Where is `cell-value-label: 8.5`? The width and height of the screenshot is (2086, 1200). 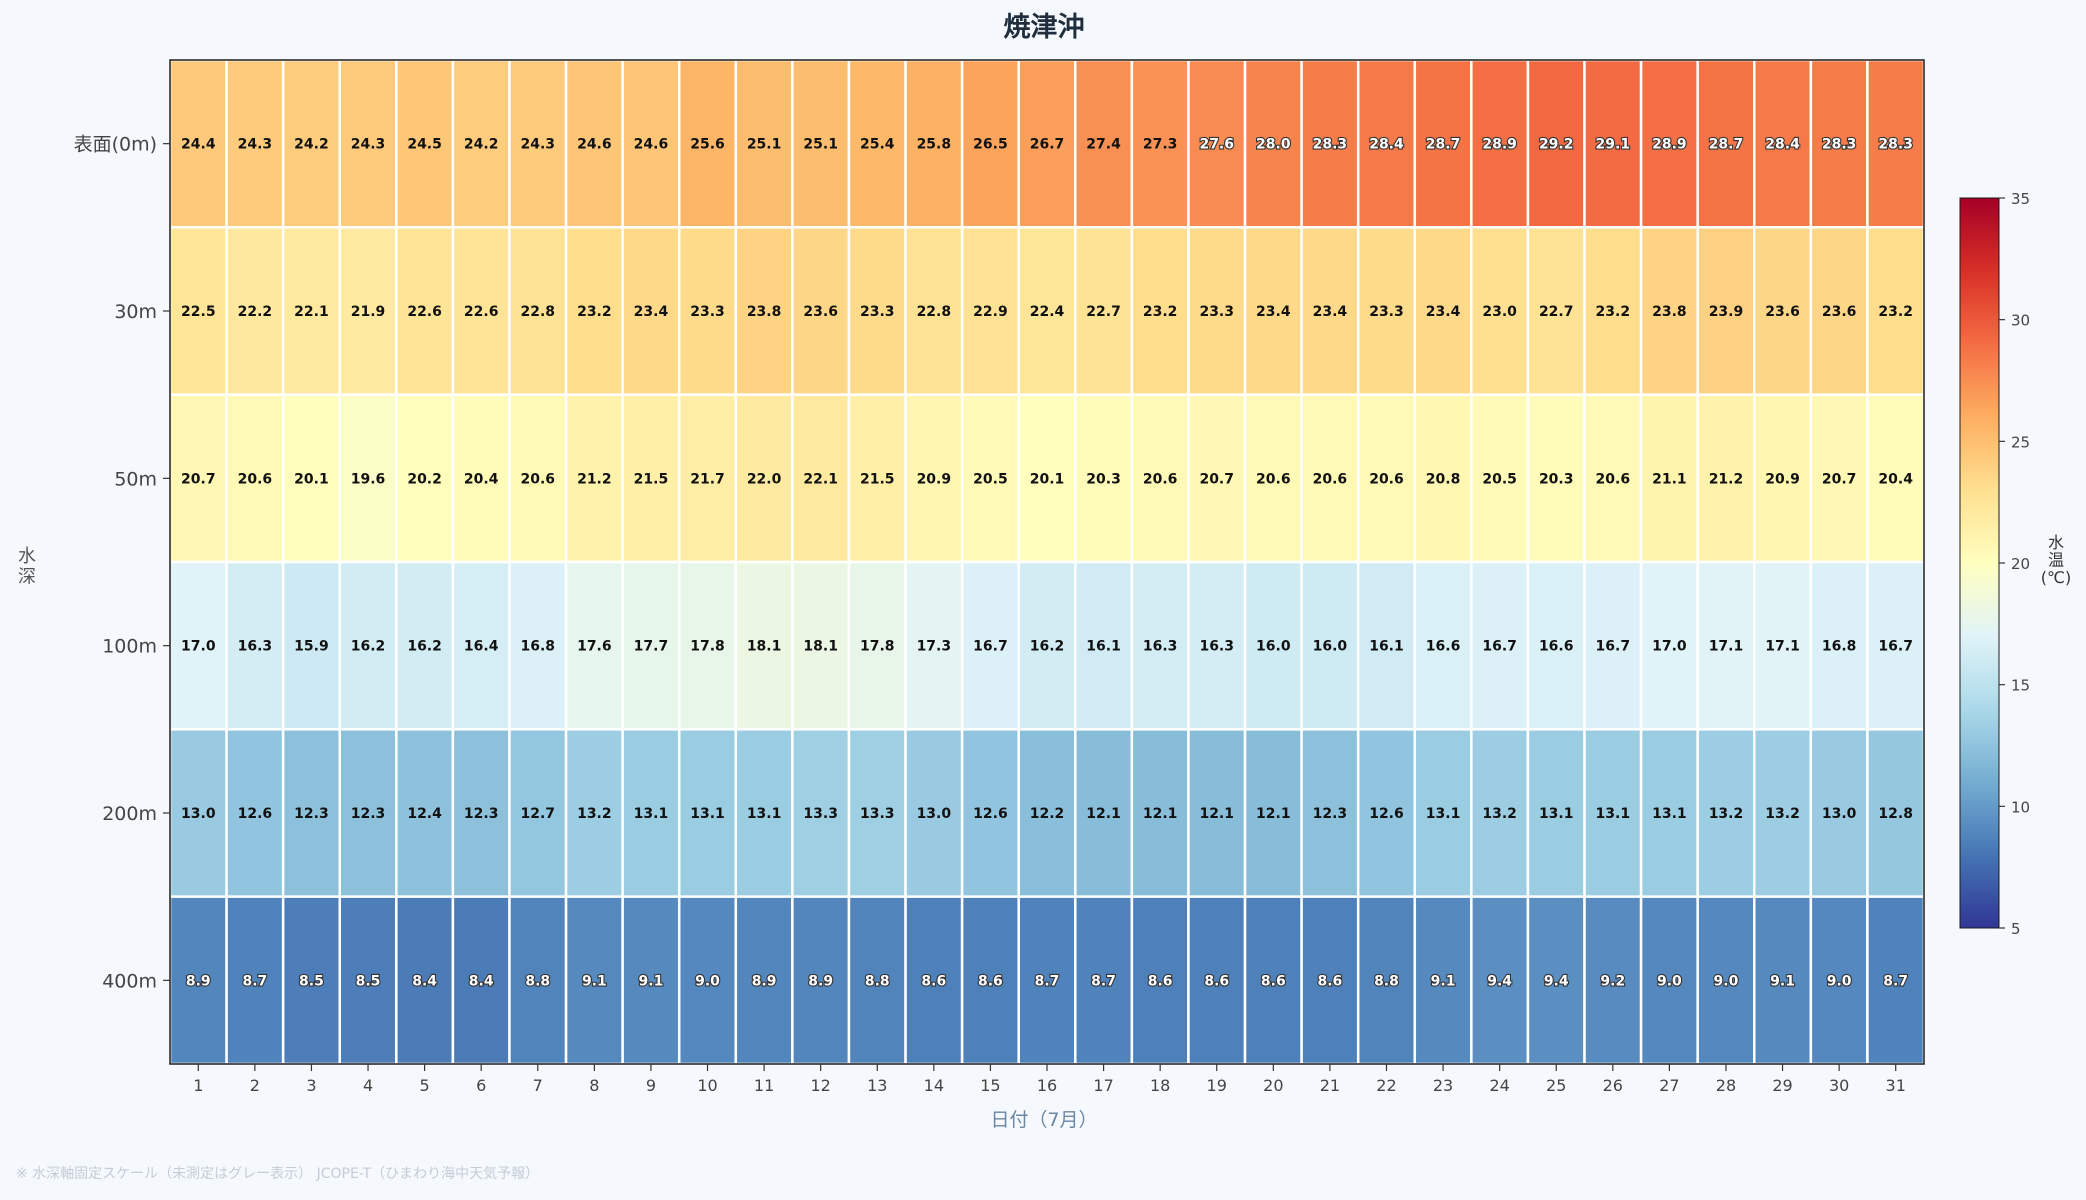
cell-value-label: 8.5 is located at coordinates (311, 981).